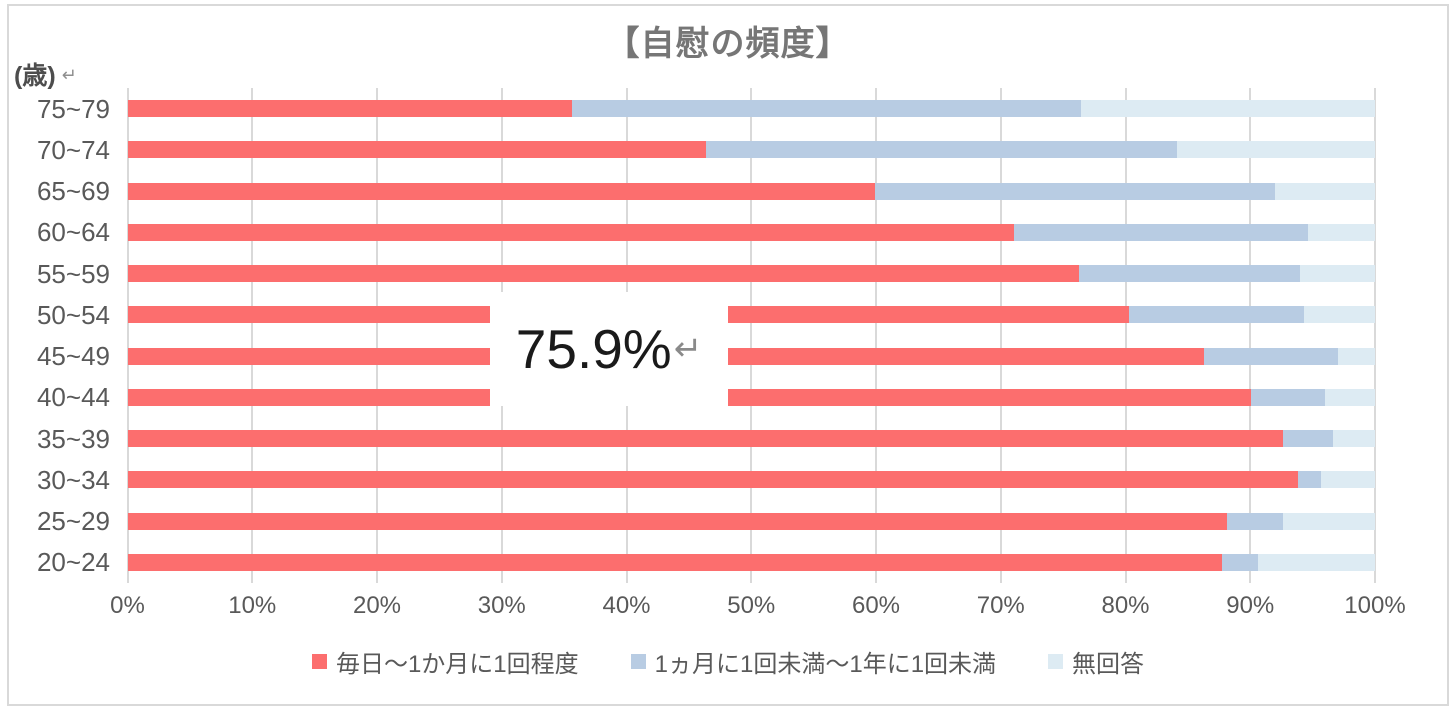 Image resolution: width=1456 pixels, height=718 pixels. Describe the element at coordinates (751, 605) in the screenshot. I see `x-axis-tick-label: 50%` at that location.